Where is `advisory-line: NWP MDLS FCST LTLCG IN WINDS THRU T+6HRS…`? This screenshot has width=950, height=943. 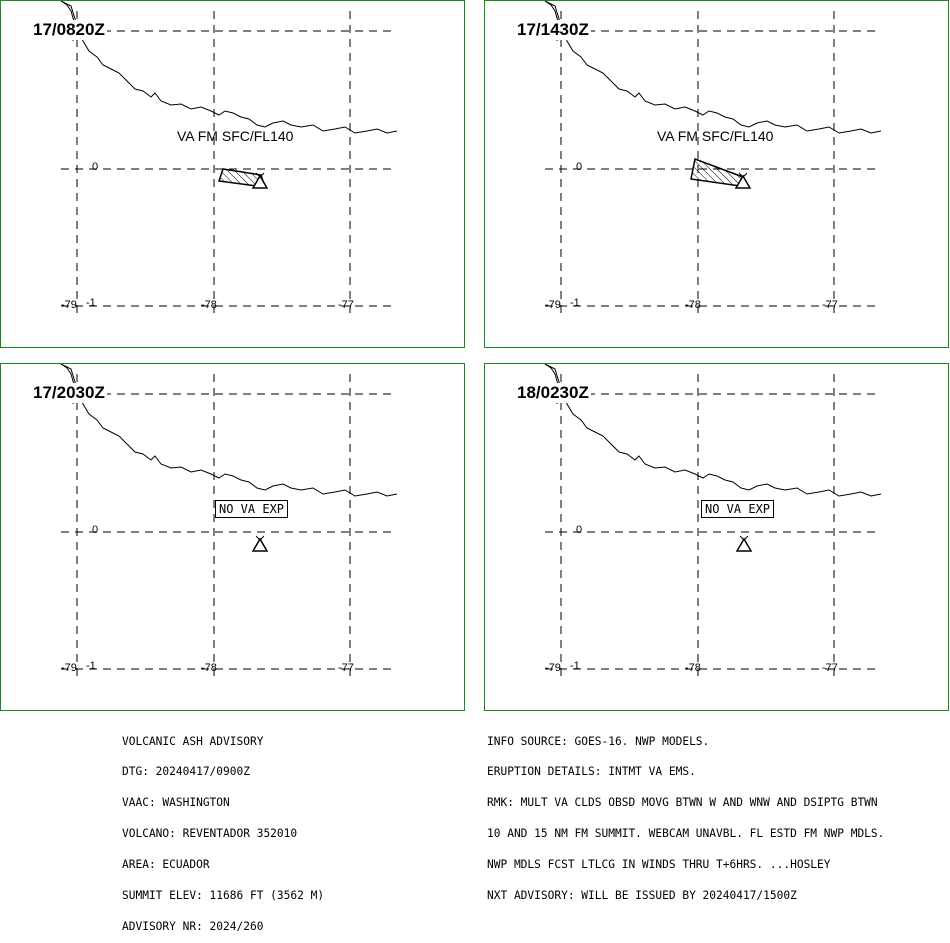
advisory-line: NWP MDLS FCST LTLCG IN WINDS THRU T+6HRS… is located at coordinates (659, 865).